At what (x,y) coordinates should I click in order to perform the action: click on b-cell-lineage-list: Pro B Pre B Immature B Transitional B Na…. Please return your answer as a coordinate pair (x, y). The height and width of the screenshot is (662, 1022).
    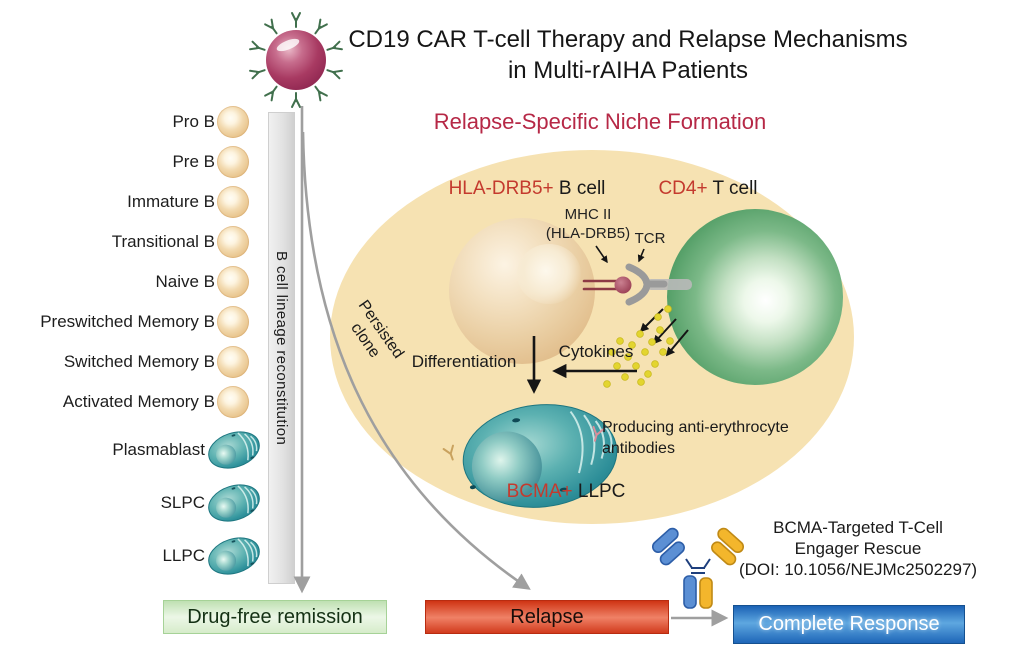
    Looking at the image, I should click on (132, 262).